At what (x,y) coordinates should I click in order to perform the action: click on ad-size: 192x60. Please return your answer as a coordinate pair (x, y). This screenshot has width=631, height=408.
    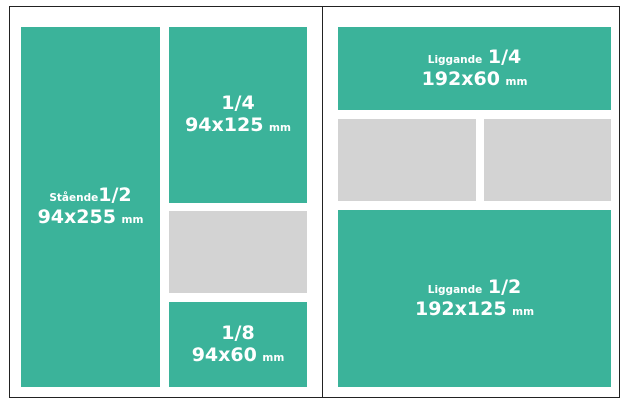
    Looking at the image, I should click on (460, 78).